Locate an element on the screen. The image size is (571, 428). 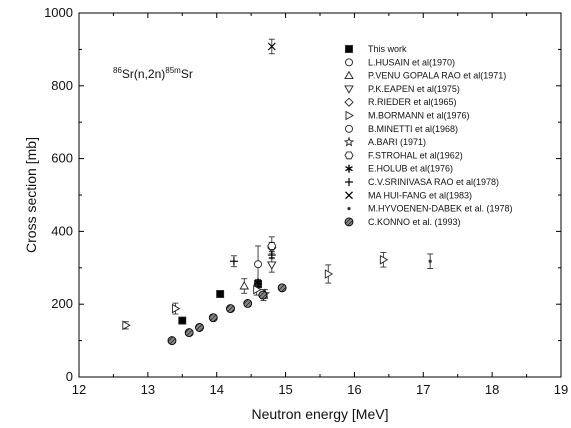
y-tick-label: 1000 is located at coordinates (58, 12).